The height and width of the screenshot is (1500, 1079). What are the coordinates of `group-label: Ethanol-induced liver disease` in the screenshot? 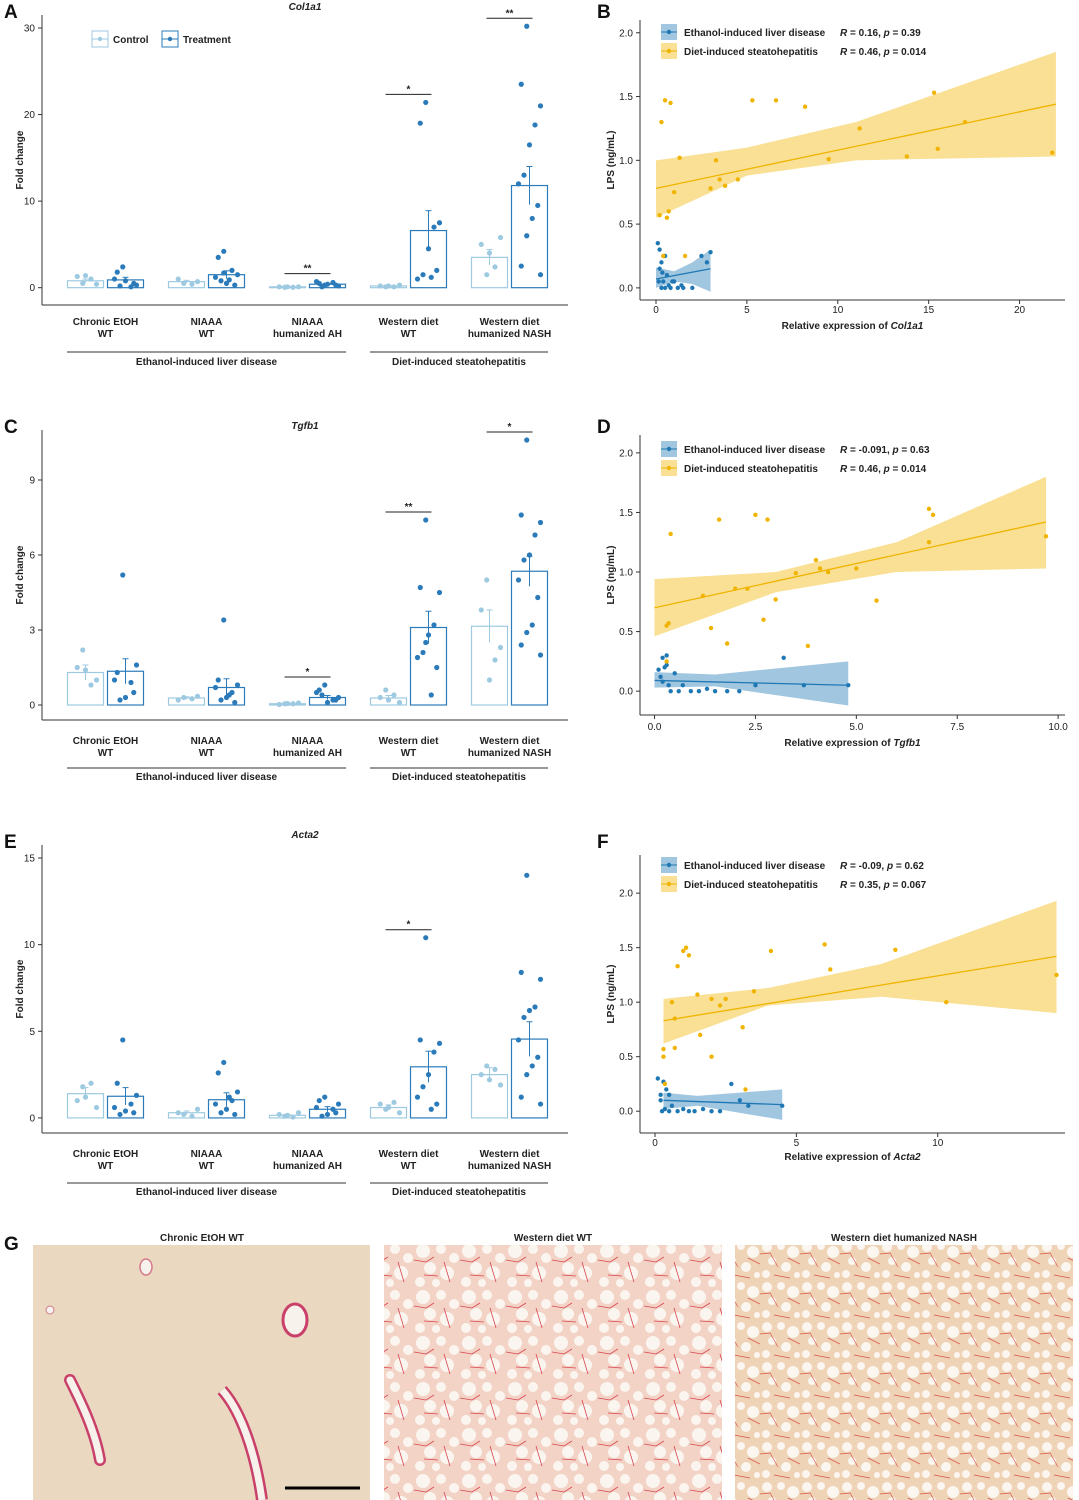 It's located at (207, 777).